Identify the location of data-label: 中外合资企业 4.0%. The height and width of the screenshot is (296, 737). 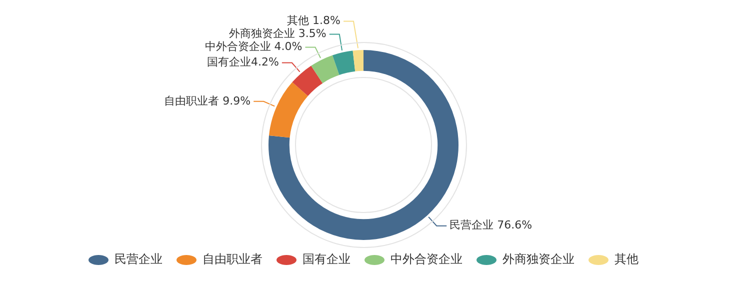
(253, 47).